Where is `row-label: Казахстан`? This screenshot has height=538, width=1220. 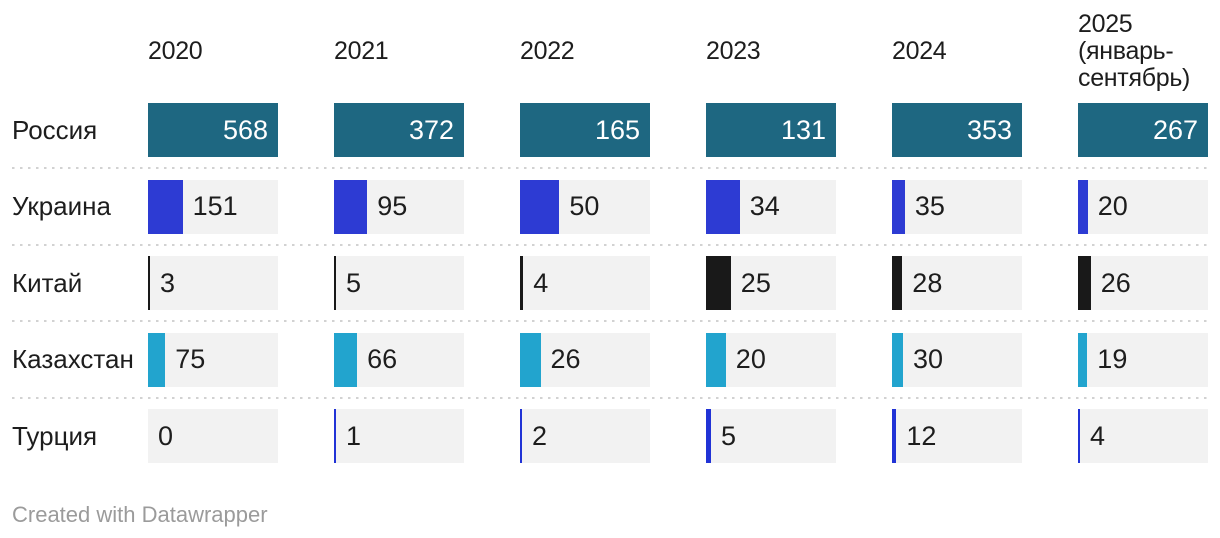
row-label: Казахстан is located at coordinates (73, 359).